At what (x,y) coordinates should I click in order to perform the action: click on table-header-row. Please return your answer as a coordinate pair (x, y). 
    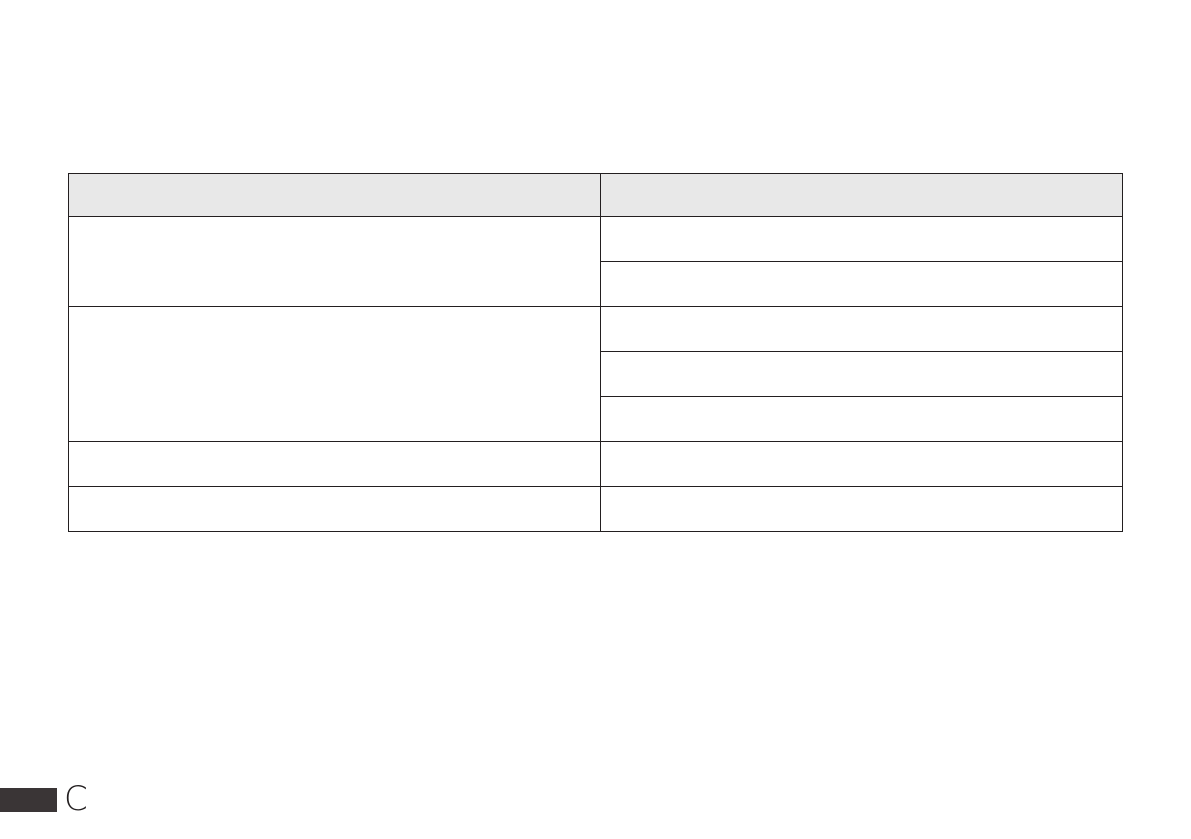
    Looking at the image, I should click on (595, 195).